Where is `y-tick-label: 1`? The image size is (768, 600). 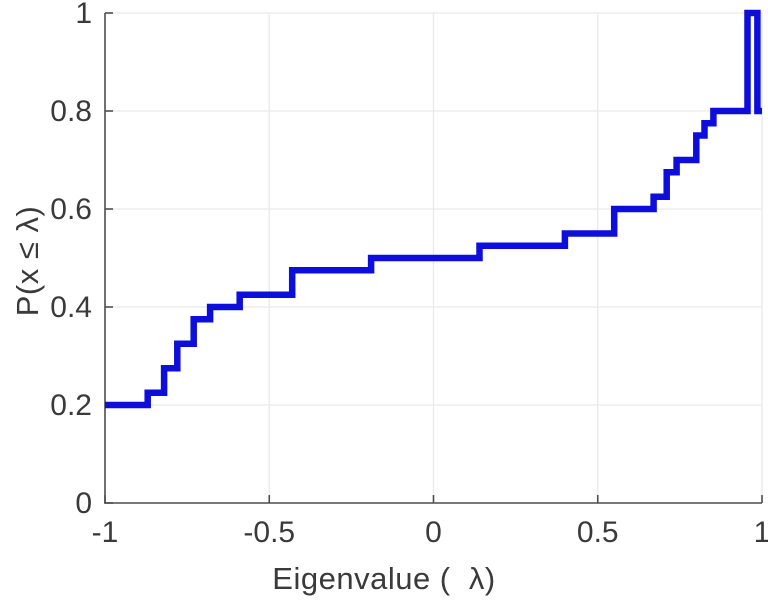
y-tick-label: 1 is located at coordinates (83, 15).